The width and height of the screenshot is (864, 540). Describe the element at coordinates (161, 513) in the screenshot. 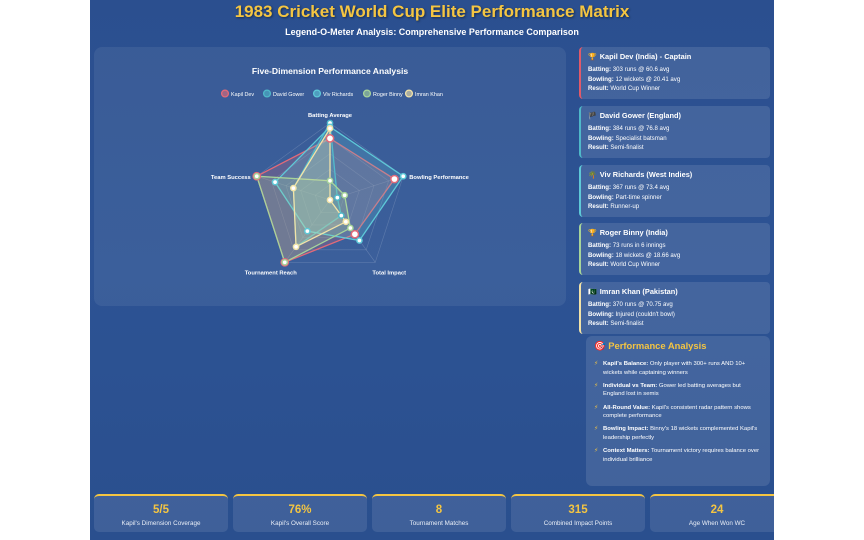

I see `stat-card: 5/5 Kapil's Dimension Coverage` at that location.